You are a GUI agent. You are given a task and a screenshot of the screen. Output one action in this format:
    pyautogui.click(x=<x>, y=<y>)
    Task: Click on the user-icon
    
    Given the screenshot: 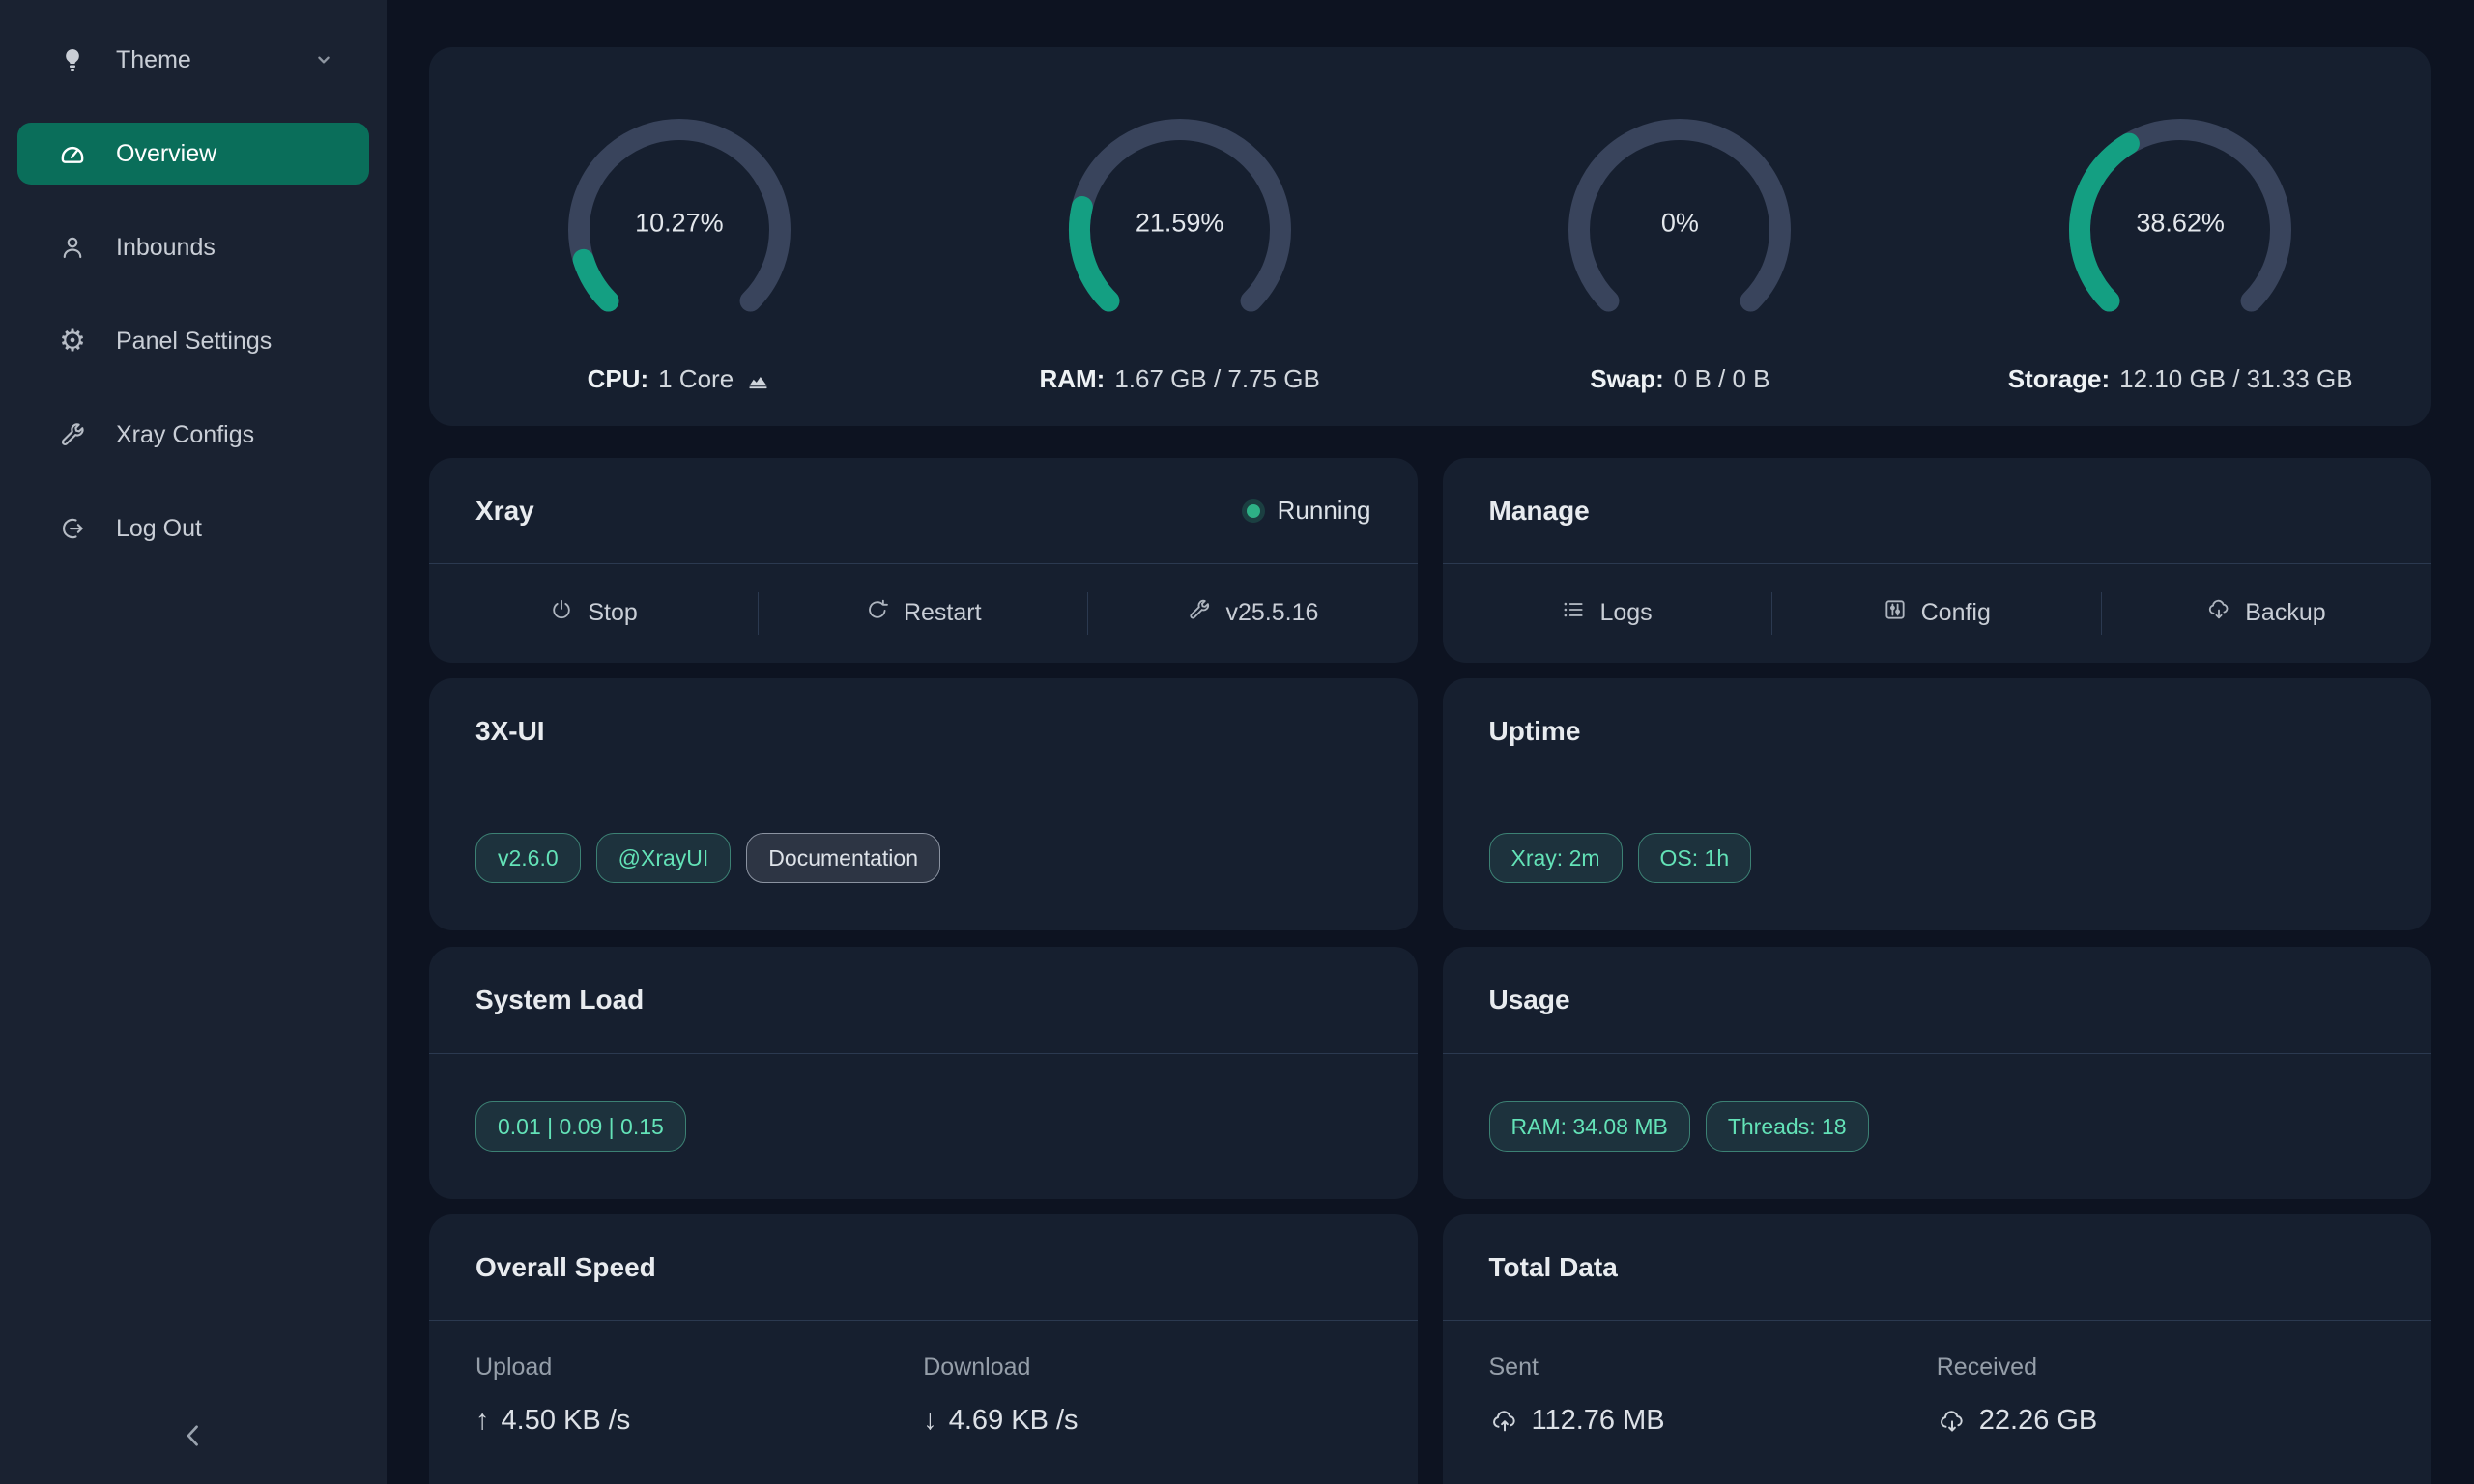 What is the action you would take?
    pyautogui.click(x=73, y=248)
    